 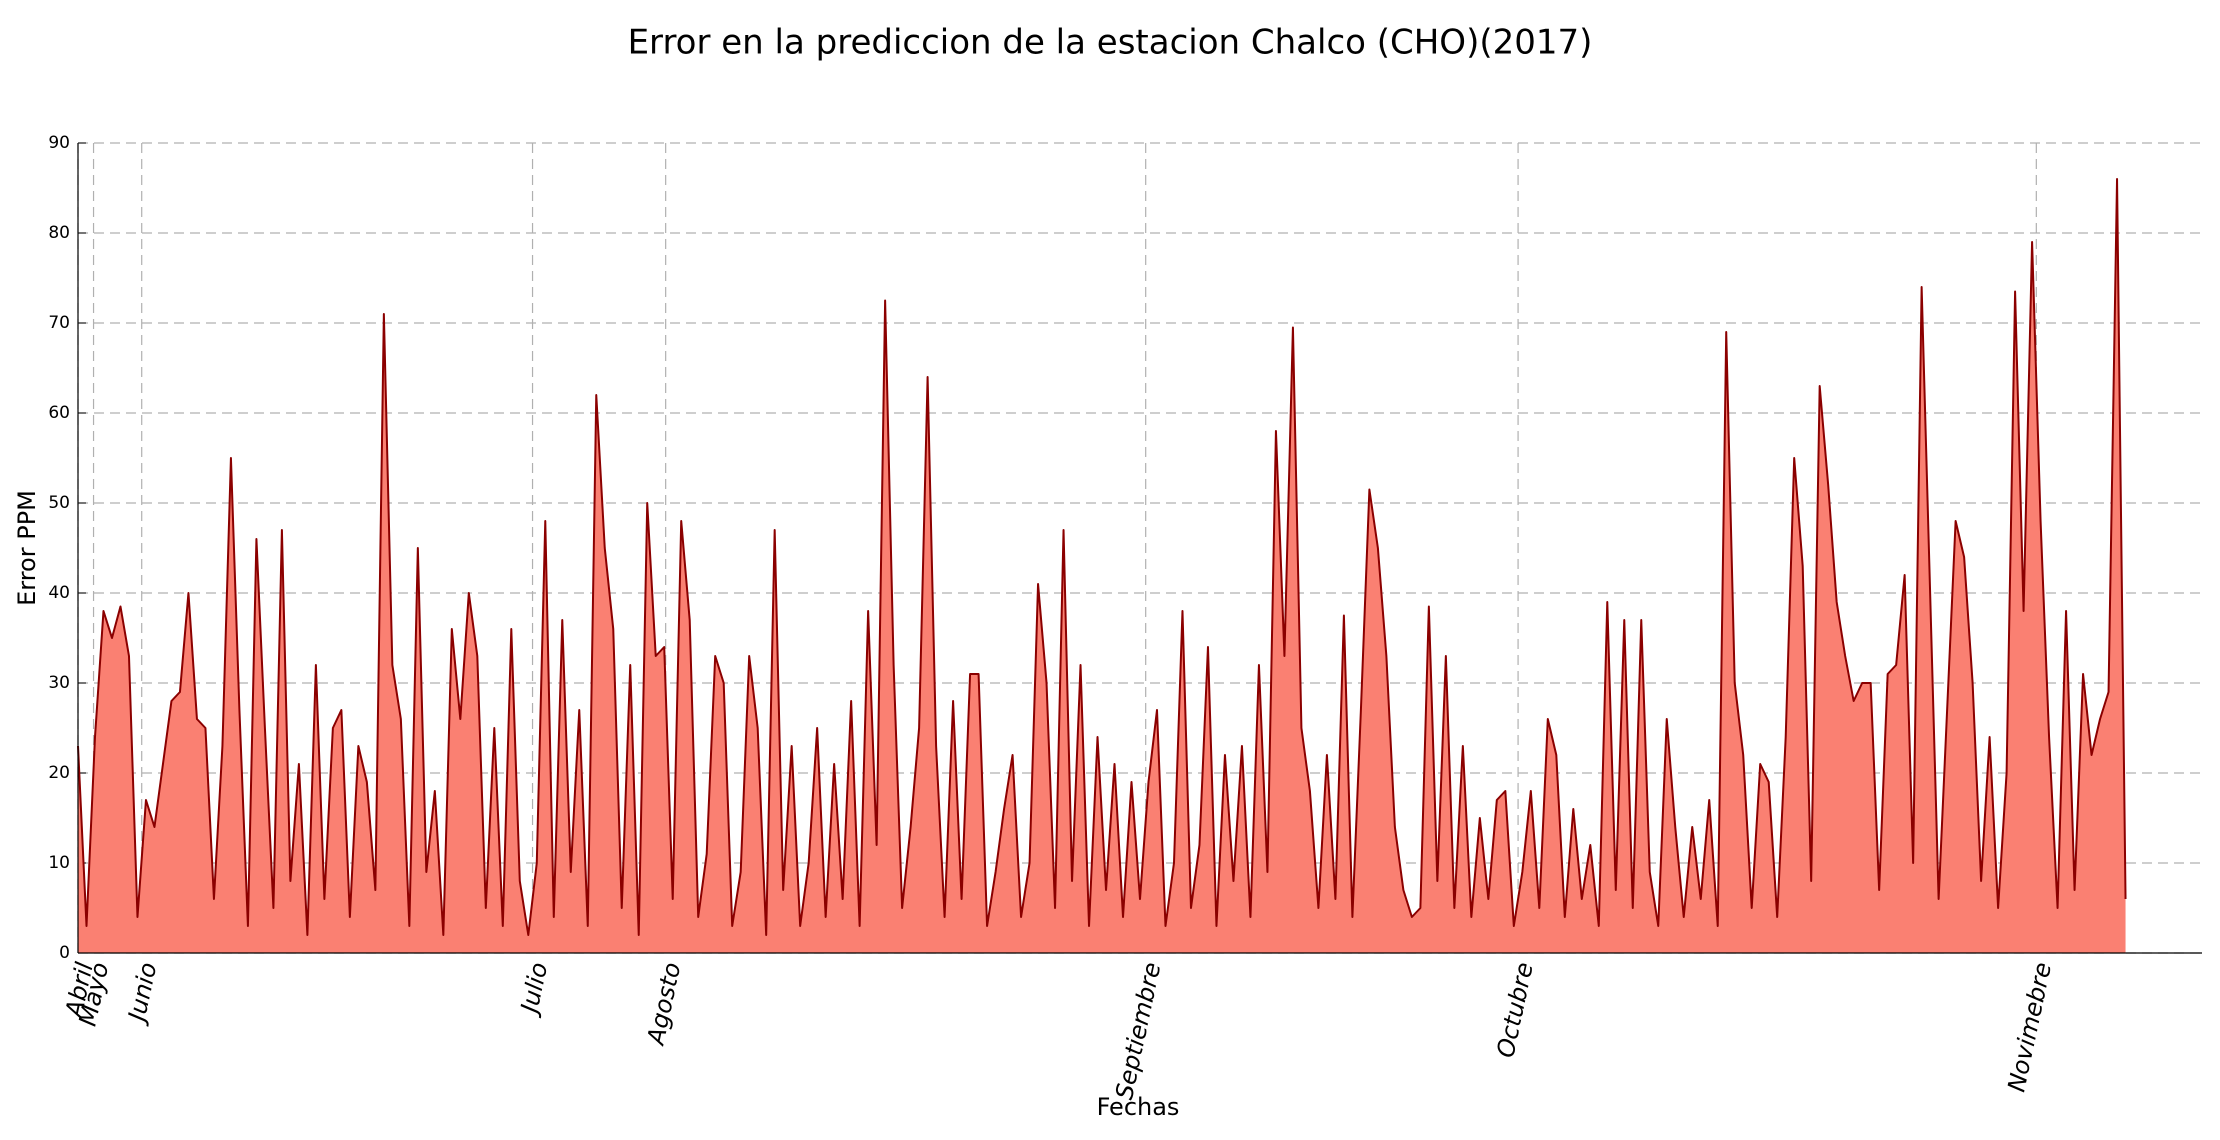 What do you see at coordinates (59, 863) in the screenshot?
I see `y-tick-label: 10` at bounding box center [59, 863].